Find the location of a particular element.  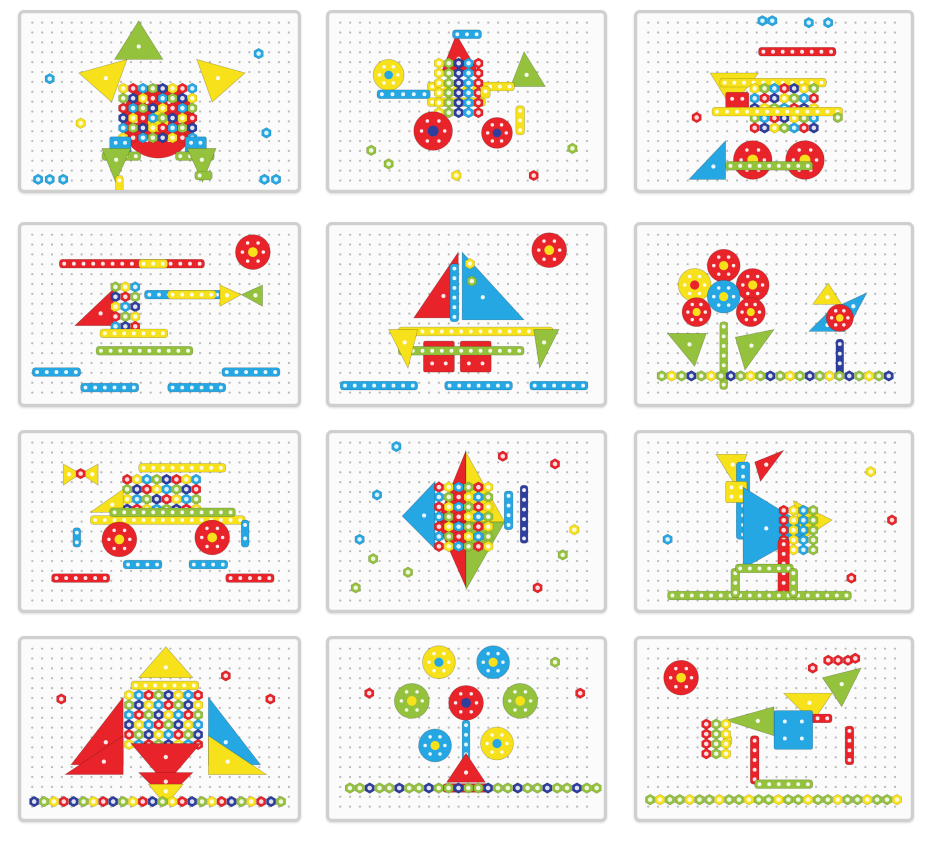

peg-holes is located at coordinates (464, 313).